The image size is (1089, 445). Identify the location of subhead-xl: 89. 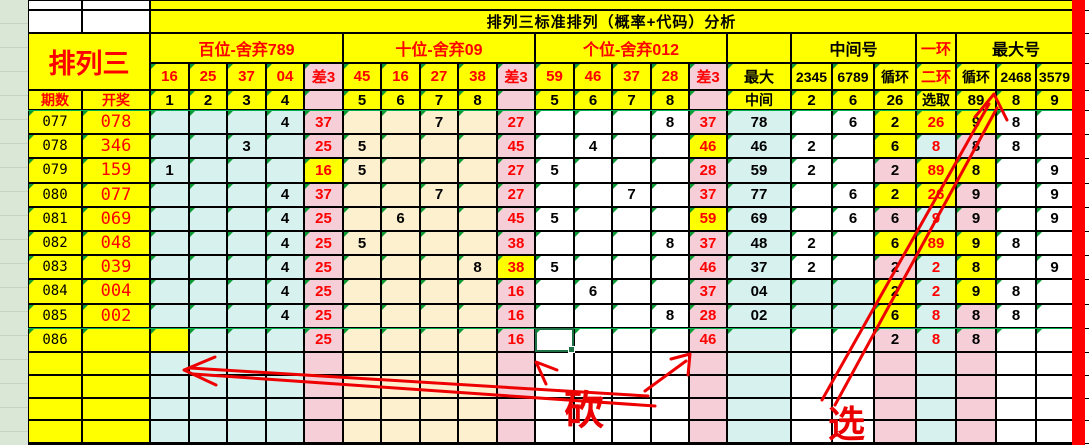
(976, 100).